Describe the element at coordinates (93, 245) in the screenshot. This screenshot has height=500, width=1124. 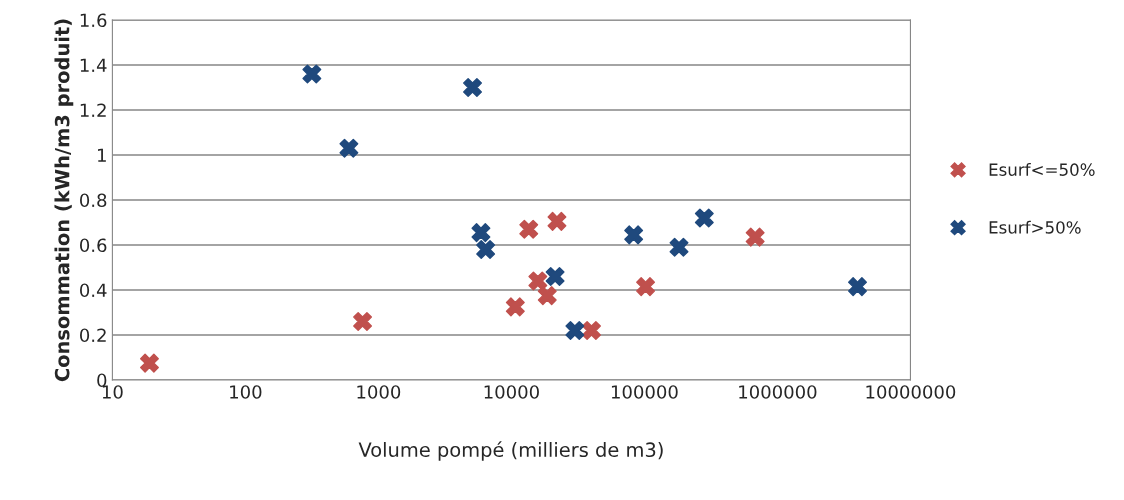
I see `y-tick-label: 0.6` at that location.